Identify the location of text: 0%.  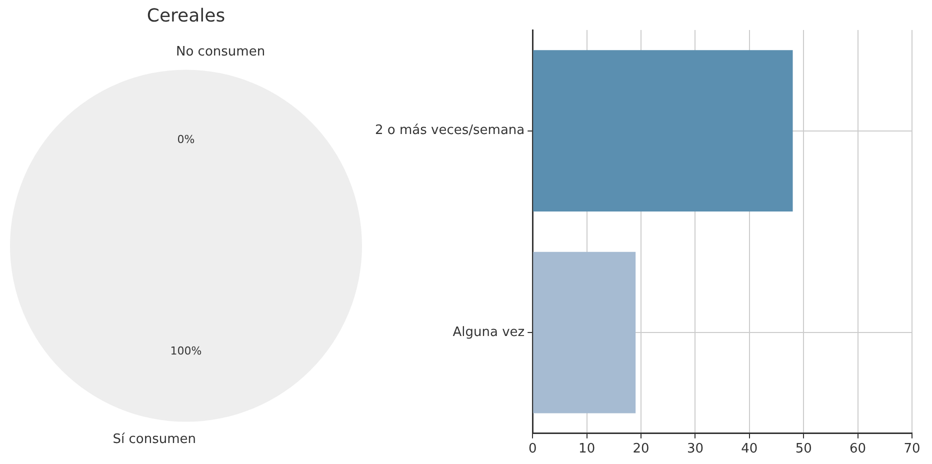
(186, 139).